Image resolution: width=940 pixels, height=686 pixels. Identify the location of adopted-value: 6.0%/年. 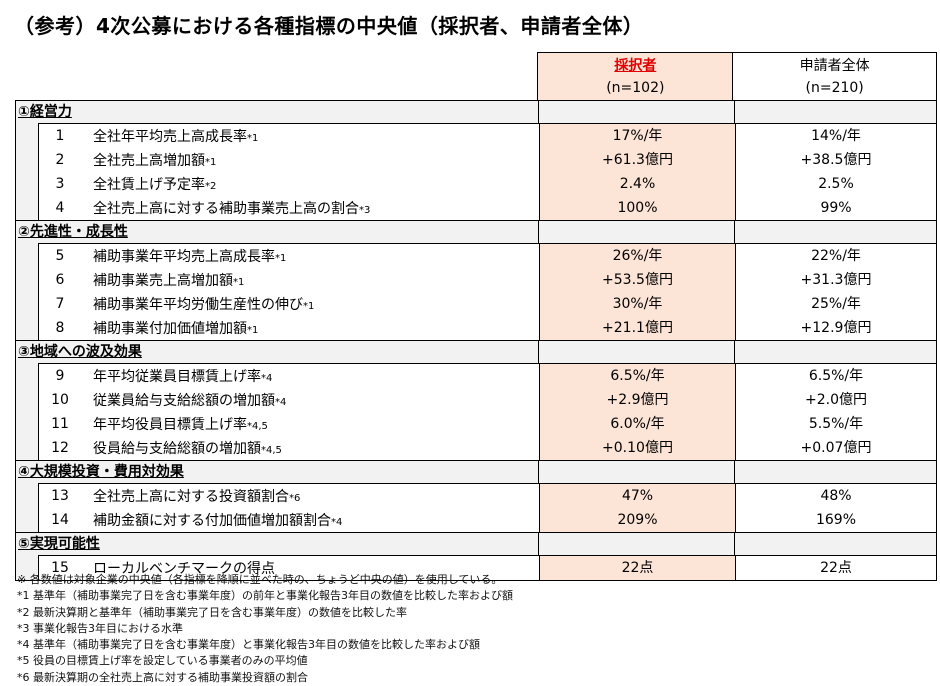
(637, 424).